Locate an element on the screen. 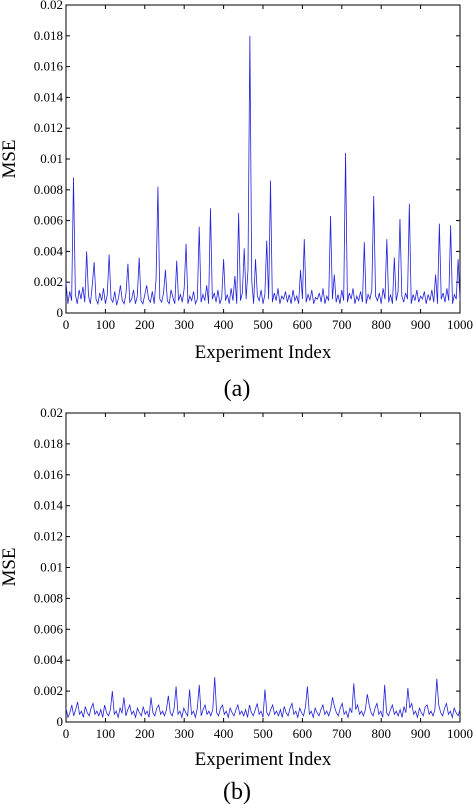 The width and height of the screenshot is (474, 804). chart-b-y-tick-label: 0.016 is located at coordinates (49, 474).